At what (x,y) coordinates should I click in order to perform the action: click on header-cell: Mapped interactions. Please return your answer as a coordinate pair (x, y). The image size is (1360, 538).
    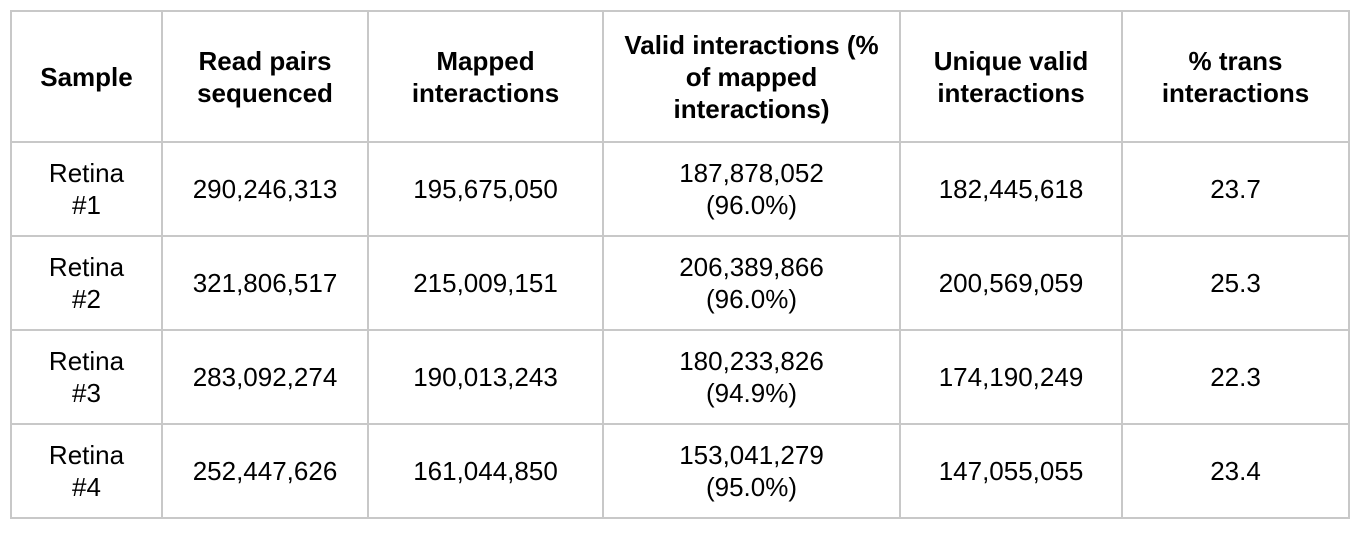
    Looking at the image, I should click on (485, 76).